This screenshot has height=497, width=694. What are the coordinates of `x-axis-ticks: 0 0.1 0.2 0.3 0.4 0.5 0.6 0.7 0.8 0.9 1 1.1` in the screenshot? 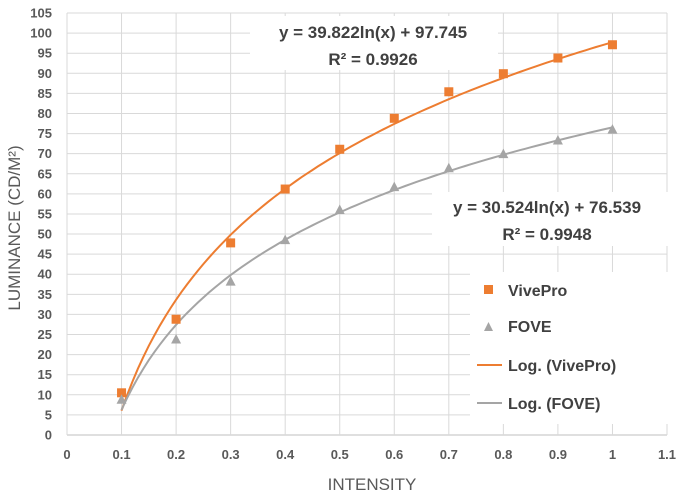 It's located at (369, 454).